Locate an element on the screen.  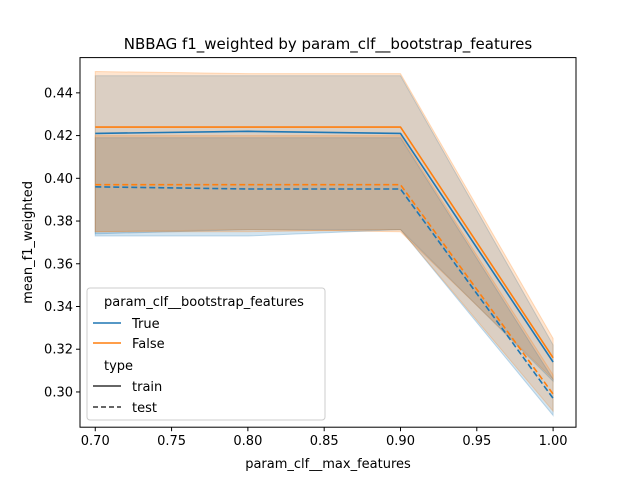
x-tick-label: 0.75 is located at coordinates (171, 441).